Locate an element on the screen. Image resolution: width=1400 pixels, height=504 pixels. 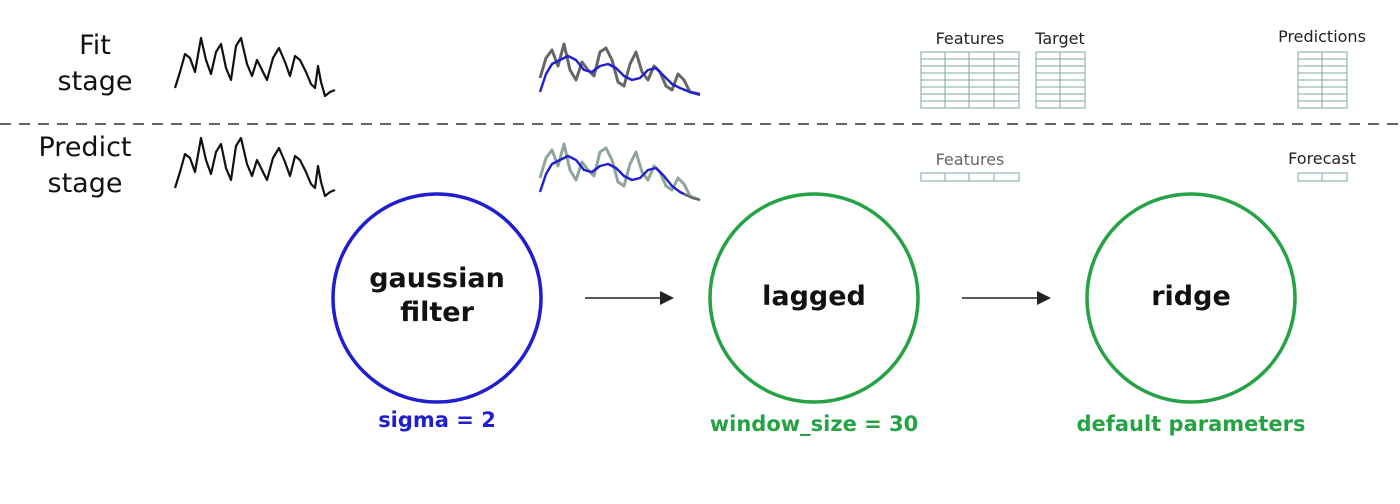
ridge-node is located at coordinates (1191, 298).